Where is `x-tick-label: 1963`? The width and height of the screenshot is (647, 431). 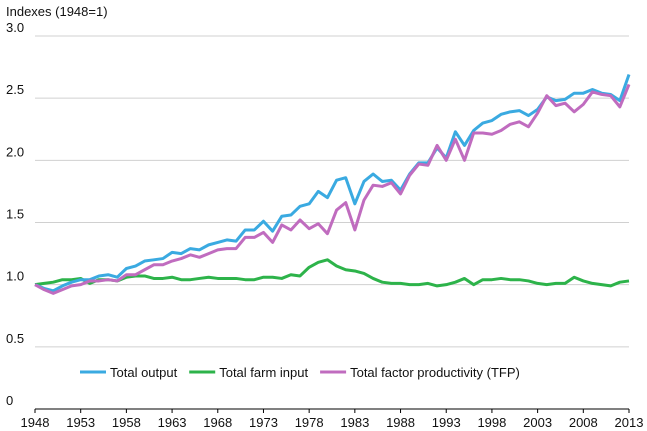
x-tick-label: 1963 is located at coordinates (172, 422).